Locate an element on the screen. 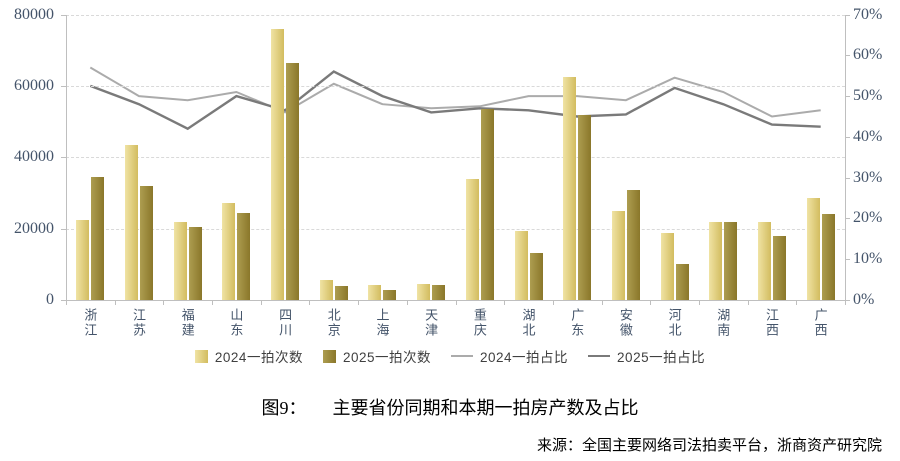  right-axis-tick-label: 40% is located at coordinates (868, 136).